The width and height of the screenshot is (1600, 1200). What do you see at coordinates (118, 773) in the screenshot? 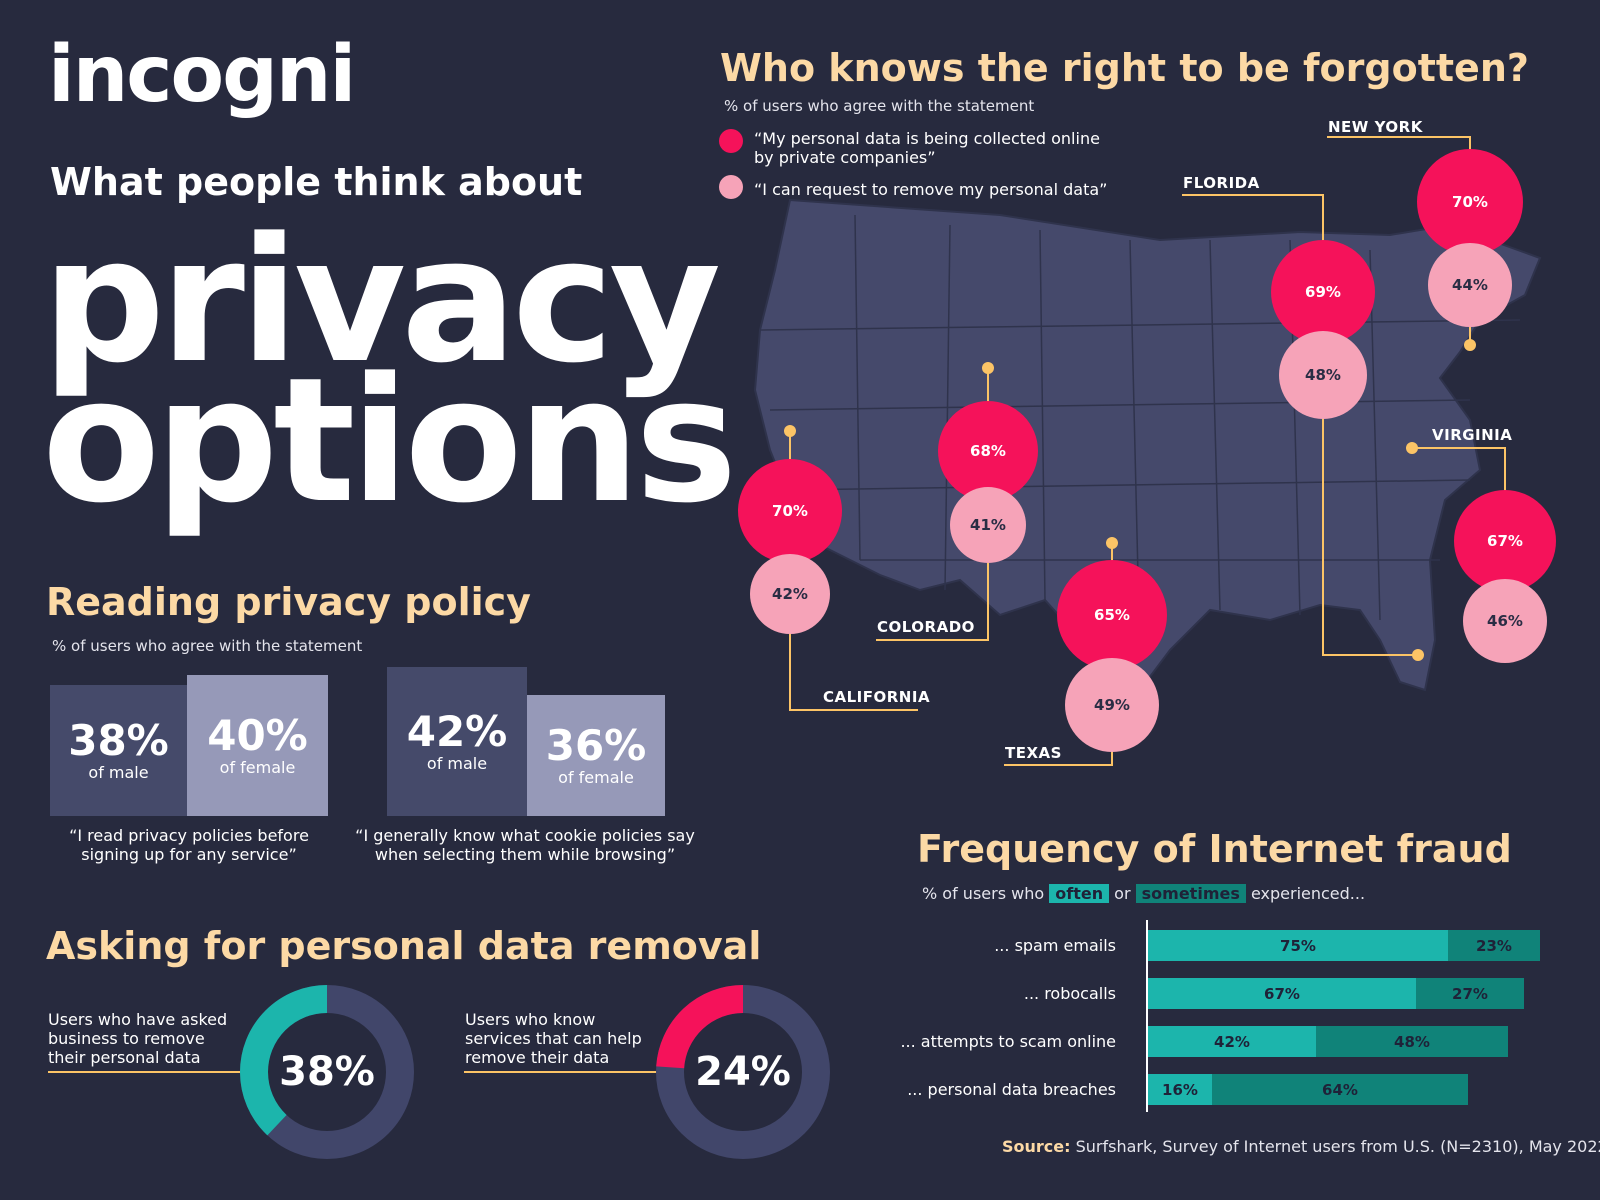
I see `reading-1-male-label: of male` at bounding box center [118, 773].